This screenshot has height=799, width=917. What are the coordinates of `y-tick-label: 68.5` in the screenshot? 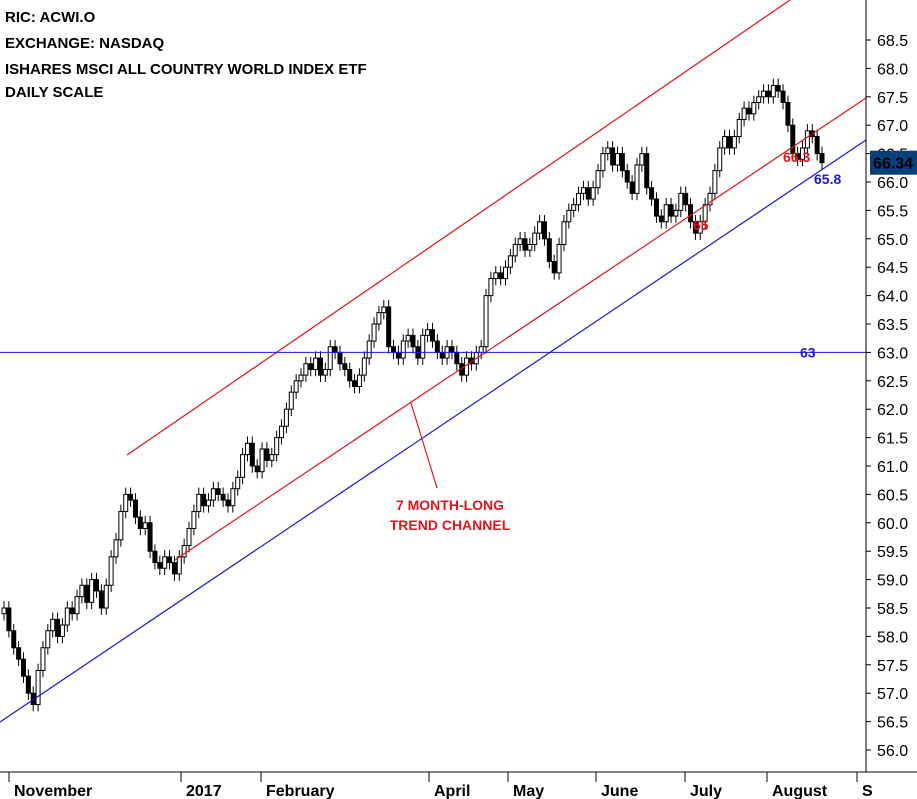 It's located at (892, 41).